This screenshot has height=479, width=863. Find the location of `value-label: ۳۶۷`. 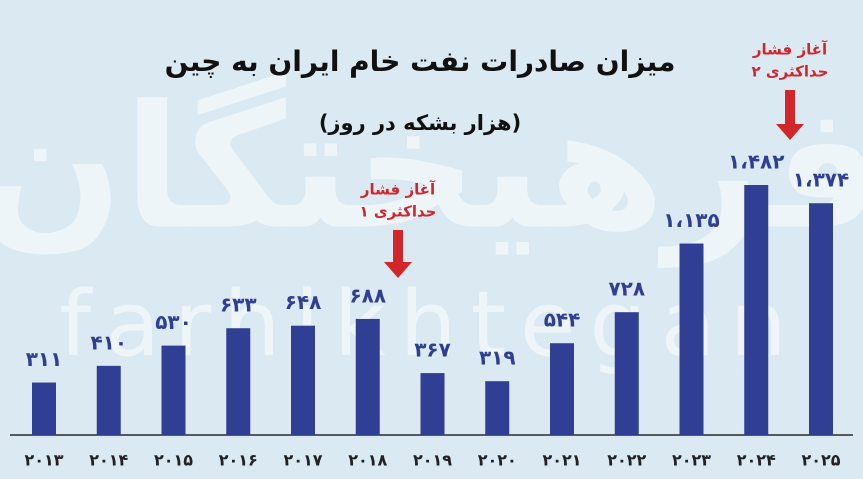

value-label: ۳۶۷ is located at coordinates (432, 350).